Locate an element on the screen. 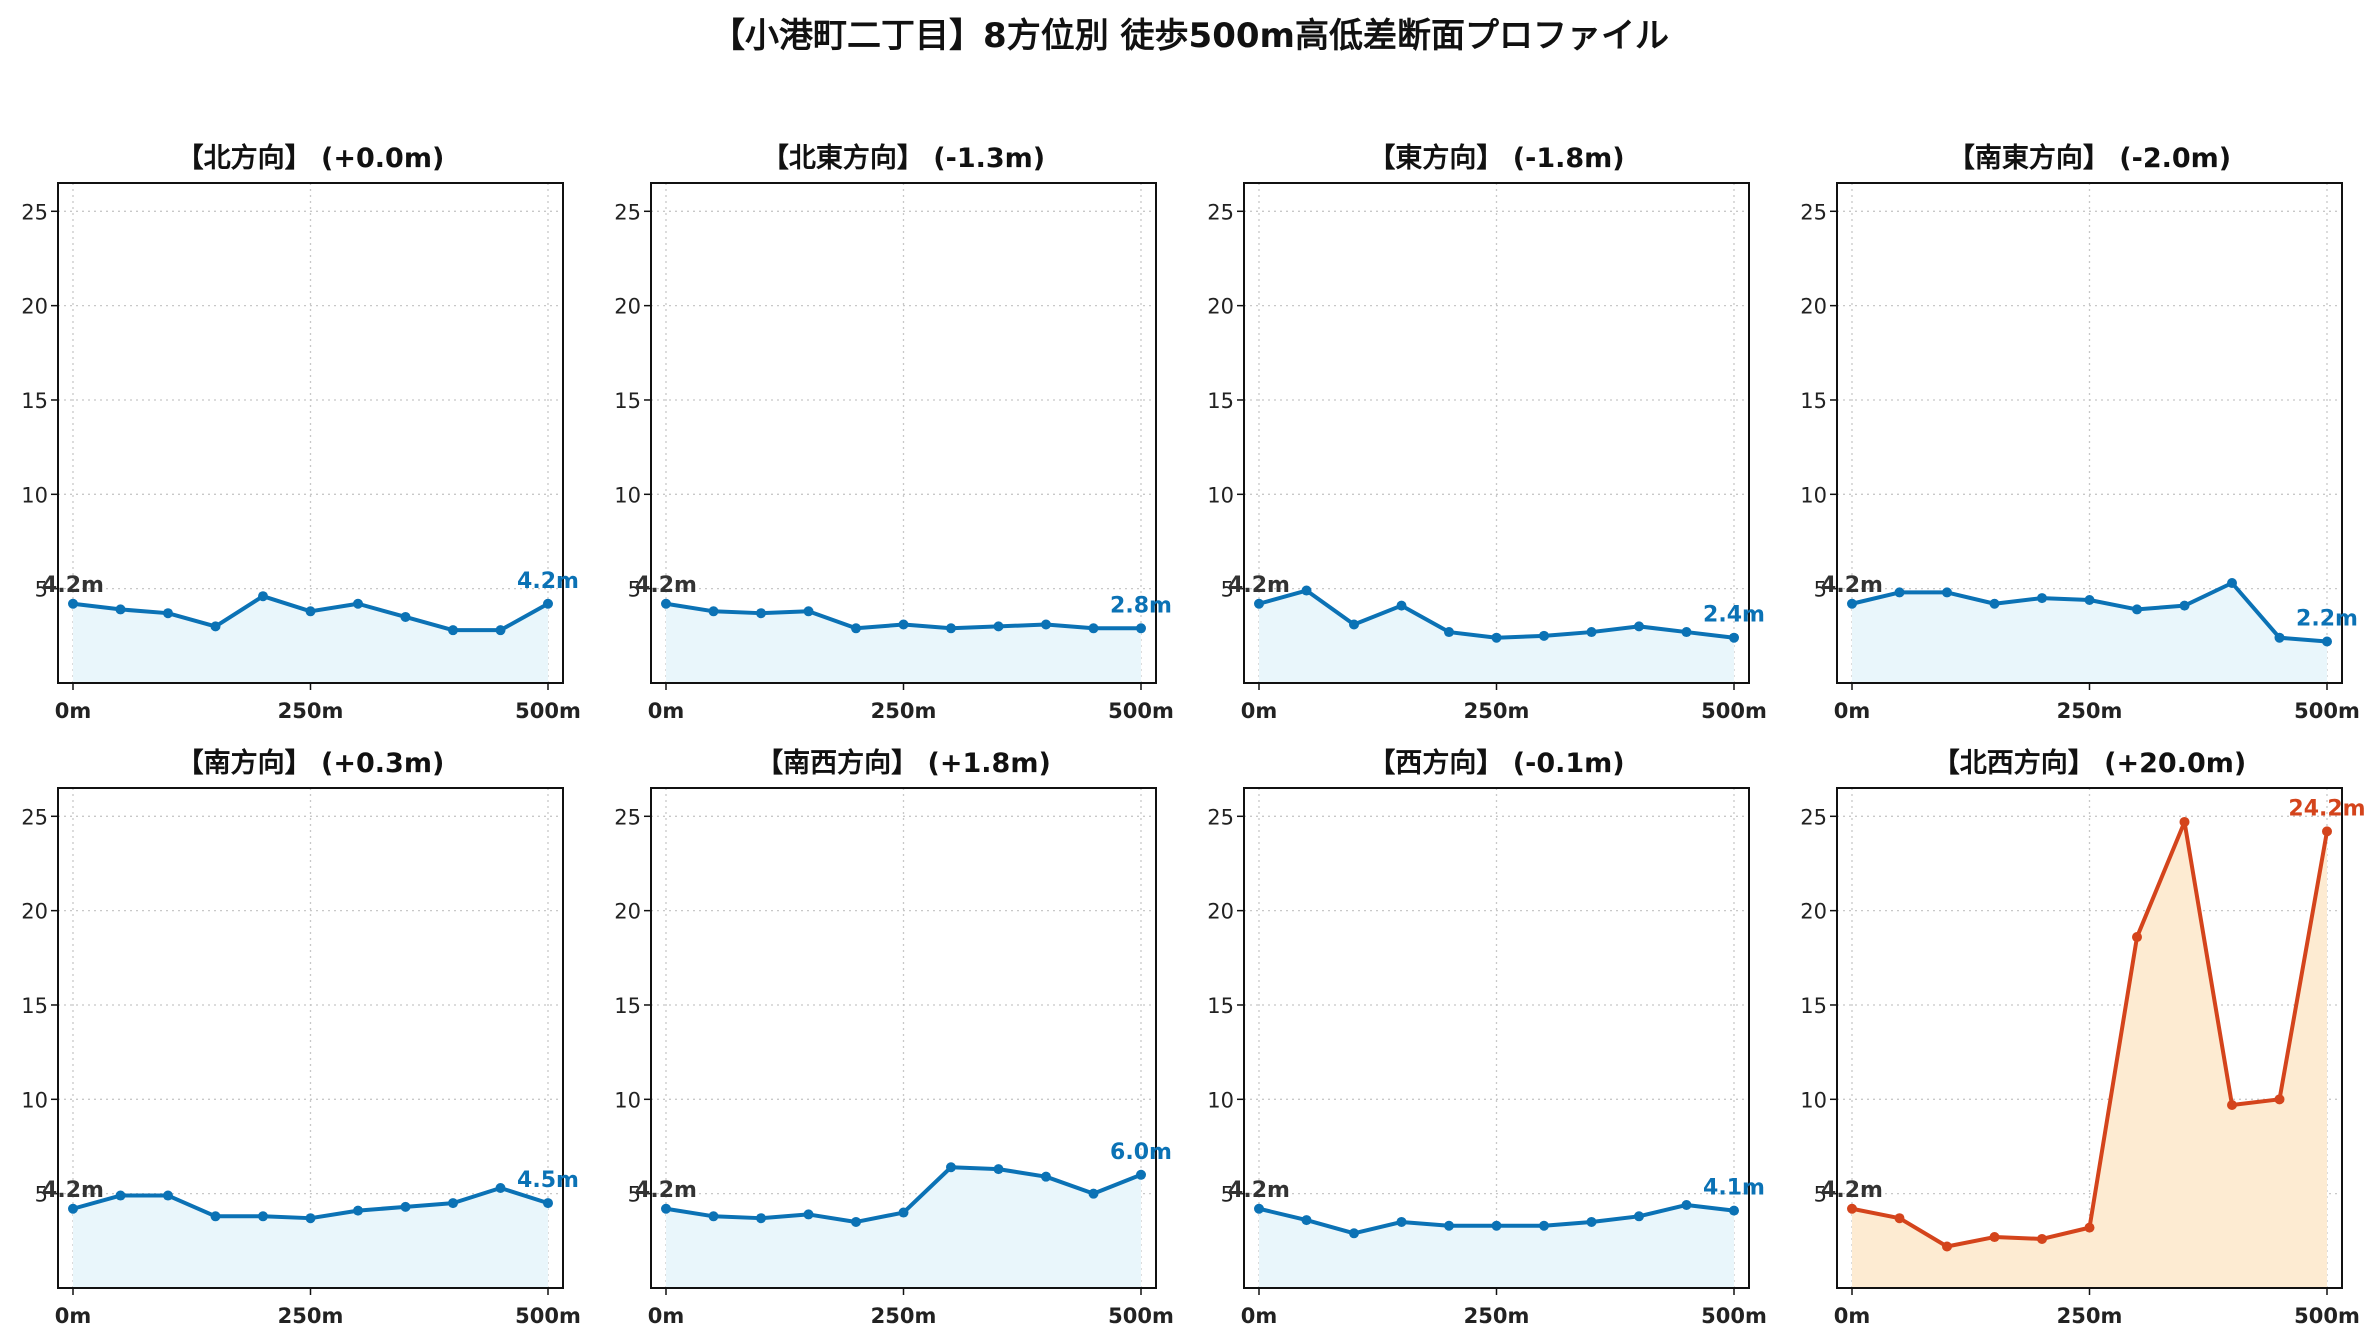 The width and height of the screenshot is (2380, 1340). panel-title: 【北西方向】 (+20.0m) is located at coordinates (2089, 763).